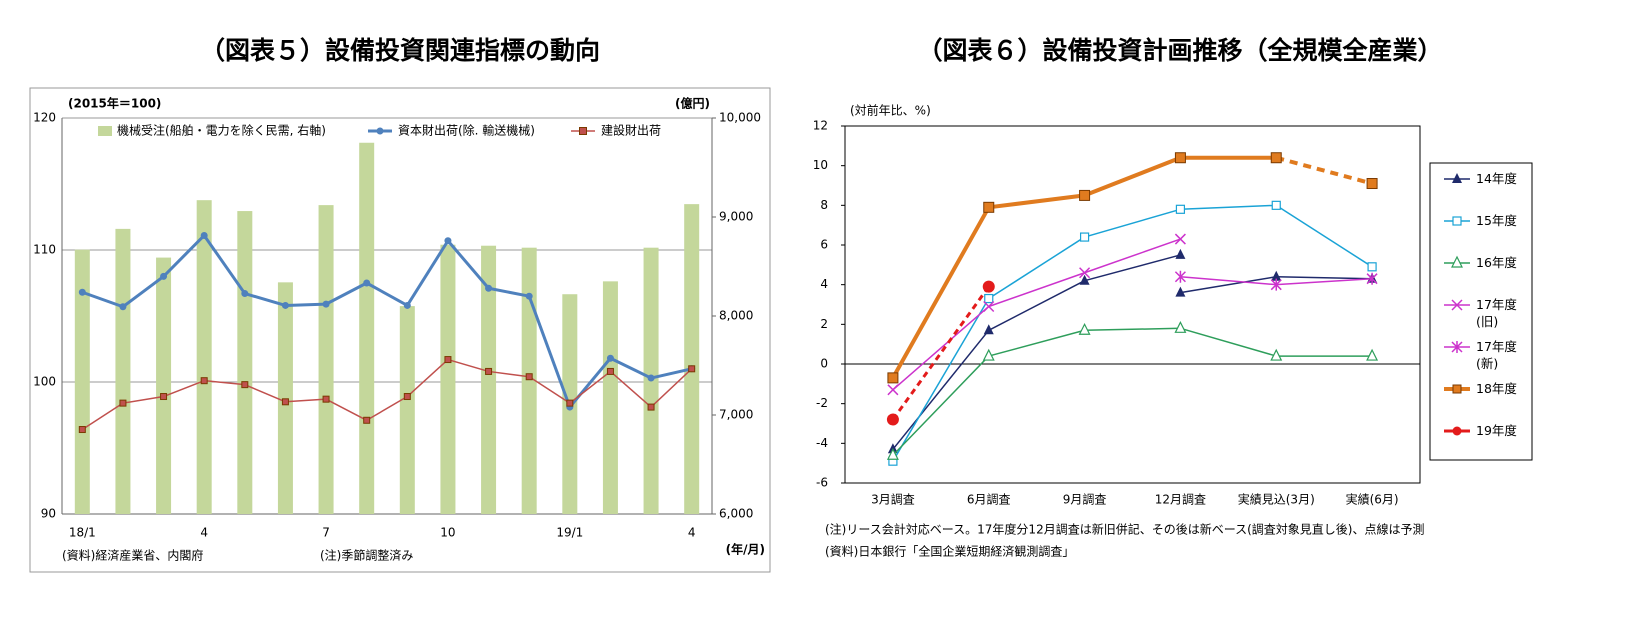 The height and width of the screenshot is (627, 1652). Describe the element at coordinates (736, 415) in the screenshot. I see `y2-tick-label: 7,000` at that location.